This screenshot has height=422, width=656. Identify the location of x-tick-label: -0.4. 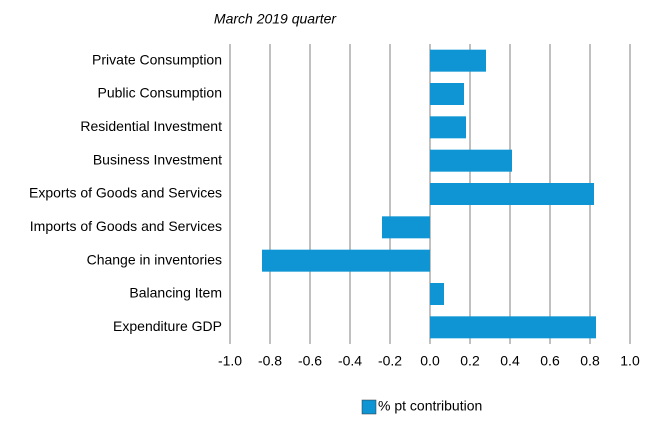
(350, 361).